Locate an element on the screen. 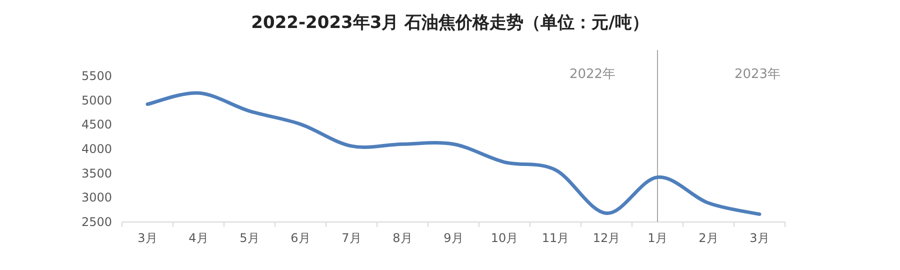 Image resolution: width=900 pixels, height=270 pixels. x-tick-label: 2月 is located at coordinates (708, 238).